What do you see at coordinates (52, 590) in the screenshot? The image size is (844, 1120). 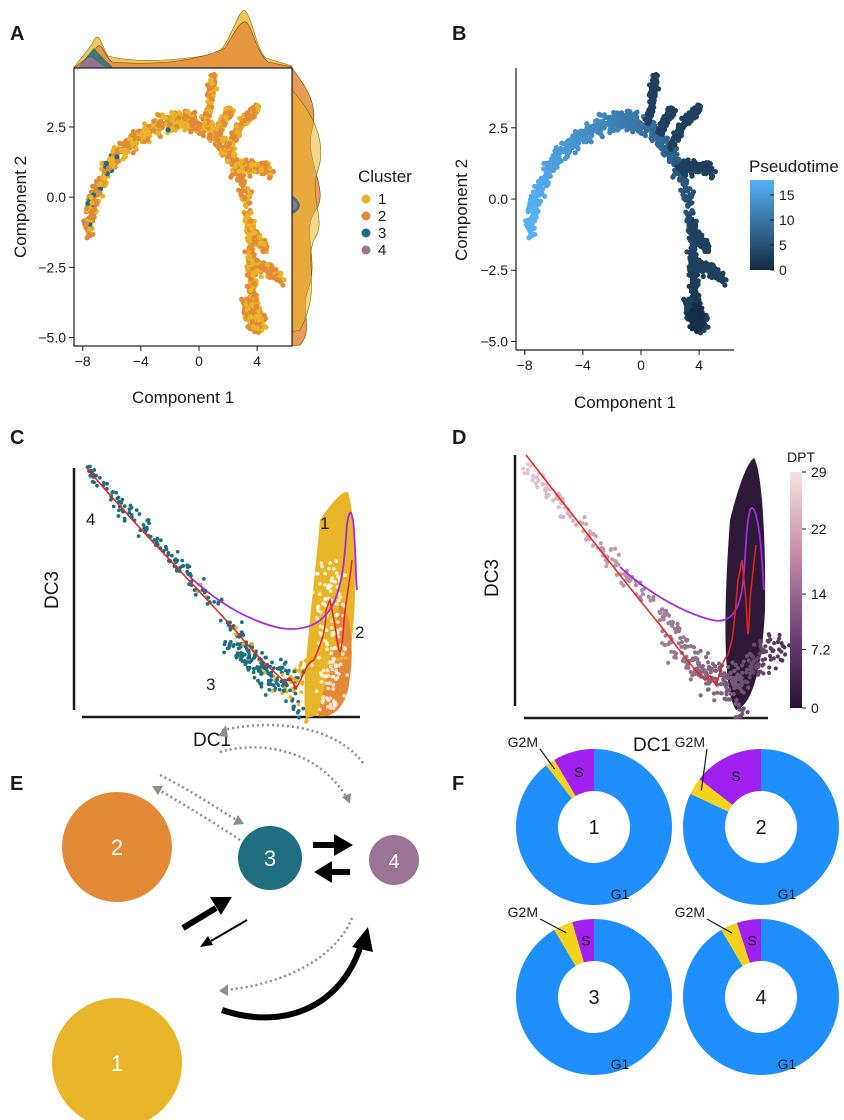 I see `y-axis-label-c: DC3` at bounding box center [52, 590].